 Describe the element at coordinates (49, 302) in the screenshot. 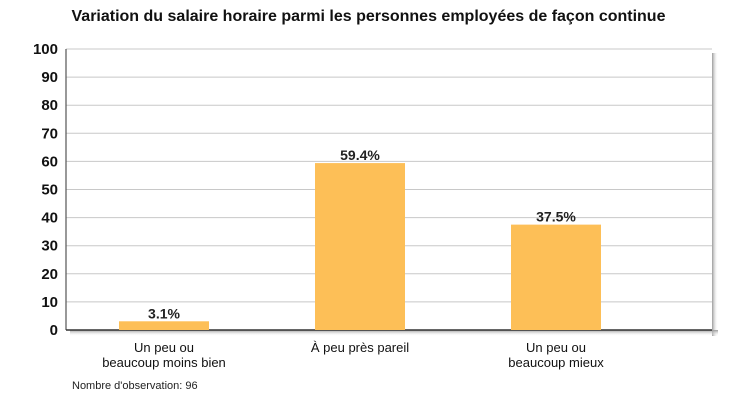

I see `y-tick-label: 10` at that location.